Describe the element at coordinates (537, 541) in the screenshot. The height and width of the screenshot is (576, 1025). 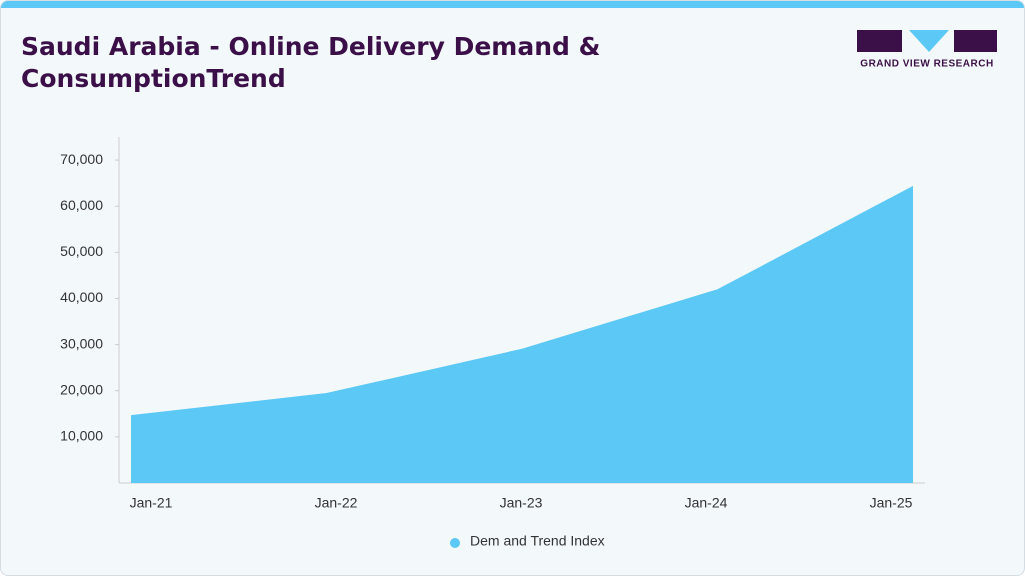
I see `legend-label: Dem and Trend Index` at that location.